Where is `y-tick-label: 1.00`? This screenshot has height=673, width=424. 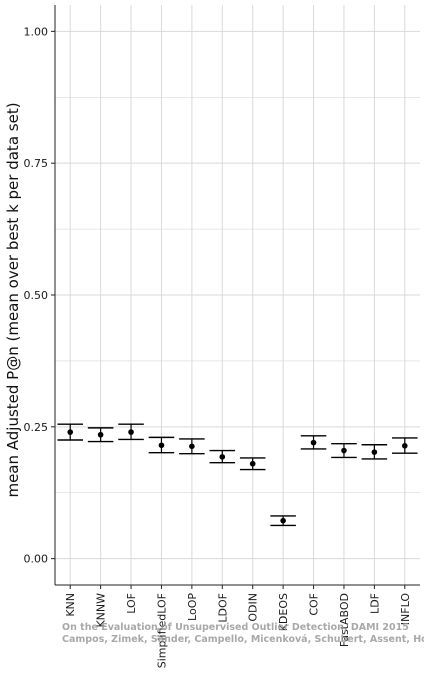
y-tick-label: 1.00 is located at coordinates (36, 31).